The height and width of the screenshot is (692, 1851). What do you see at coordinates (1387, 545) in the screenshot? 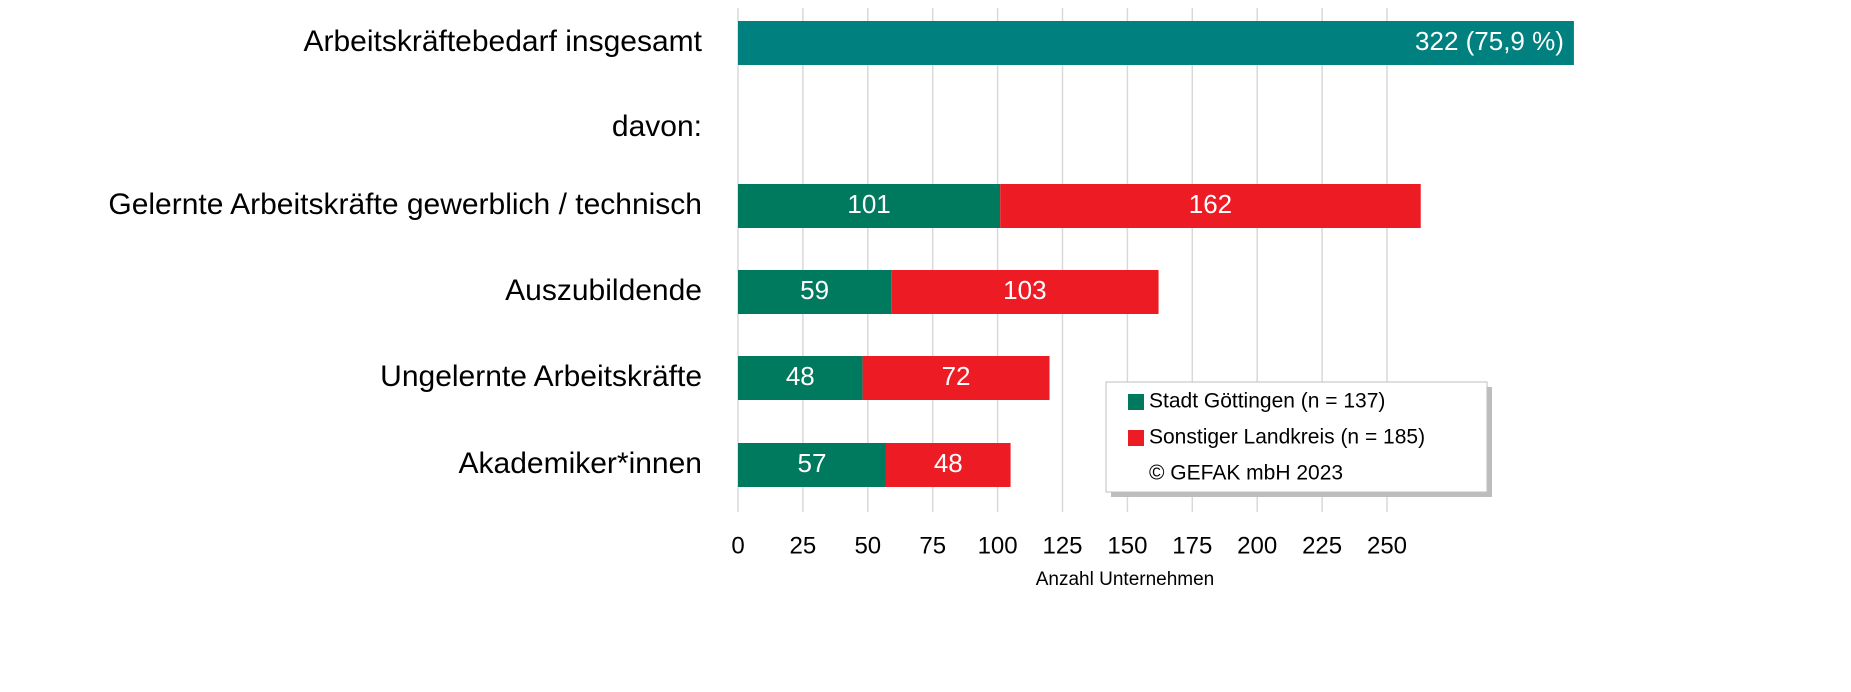
I see `x-tick-label: 250` at bounding box center [1387, 545].